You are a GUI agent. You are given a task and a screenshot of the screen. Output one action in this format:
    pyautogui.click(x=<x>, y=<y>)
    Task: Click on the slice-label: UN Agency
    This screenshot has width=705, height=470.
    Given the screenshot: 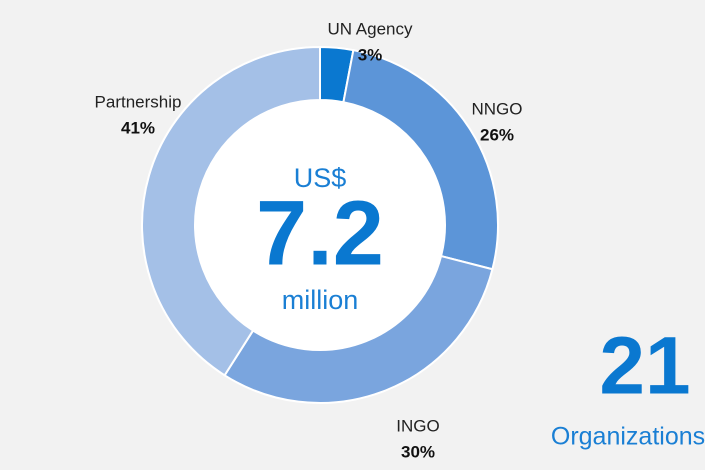 What is the action you would take?
    pyautogui.click(x=370, y=28)
    